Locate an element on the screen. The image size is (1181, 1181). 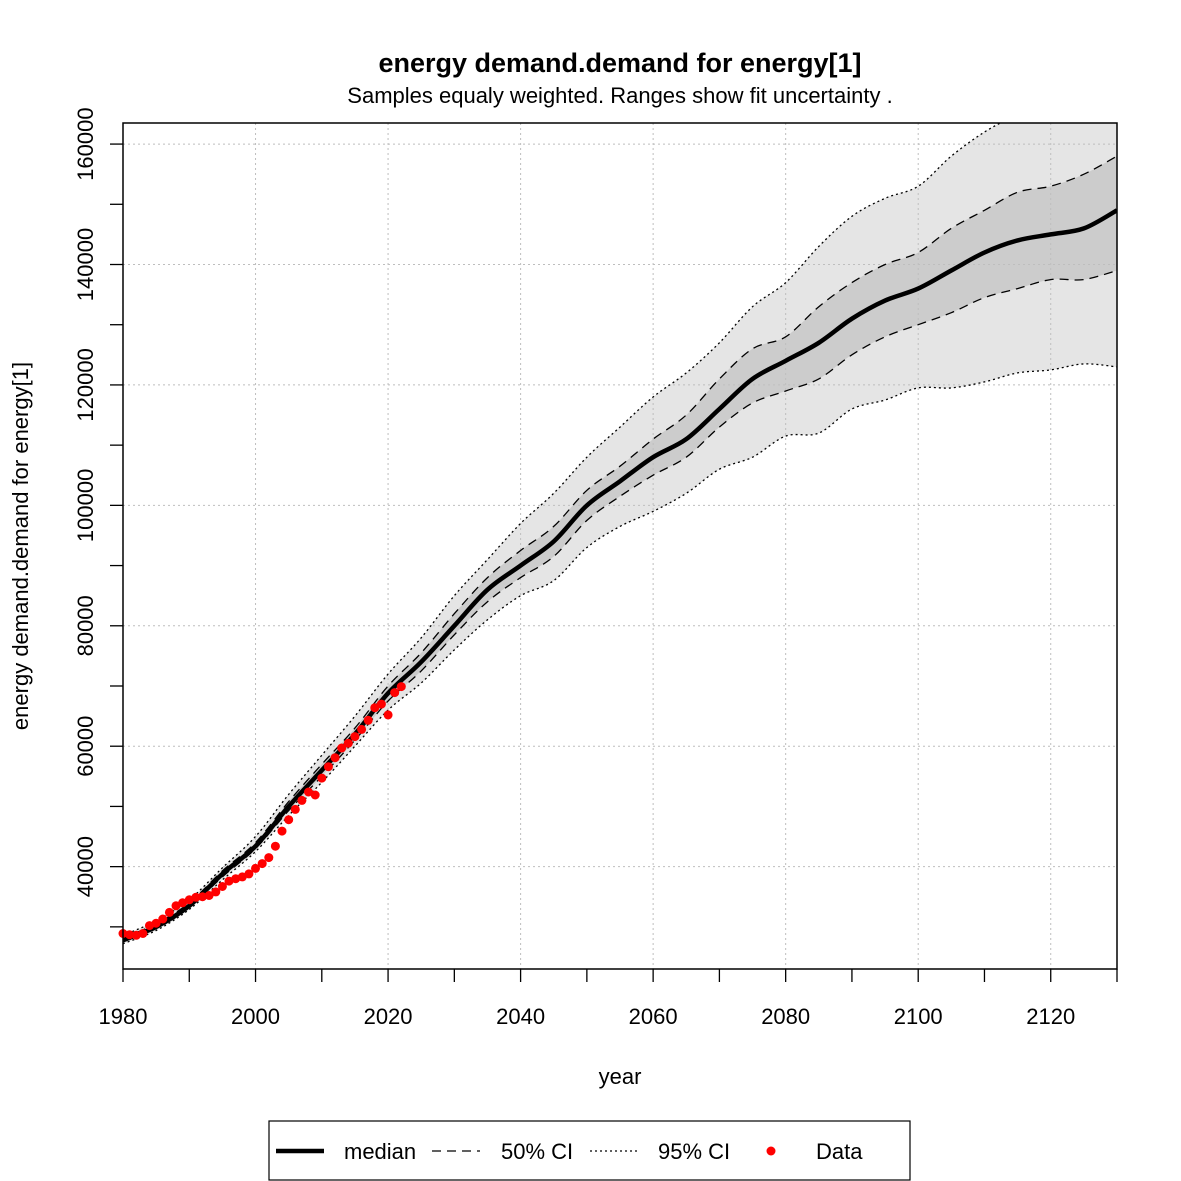
legend-data-swatch is located at coordinates (771, 1151).